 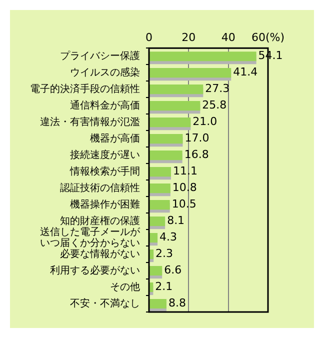 What do you see at coordinates (176, 221) in the screenshot?
I see `data-label: 8.1` at bounding box center [176, 221].